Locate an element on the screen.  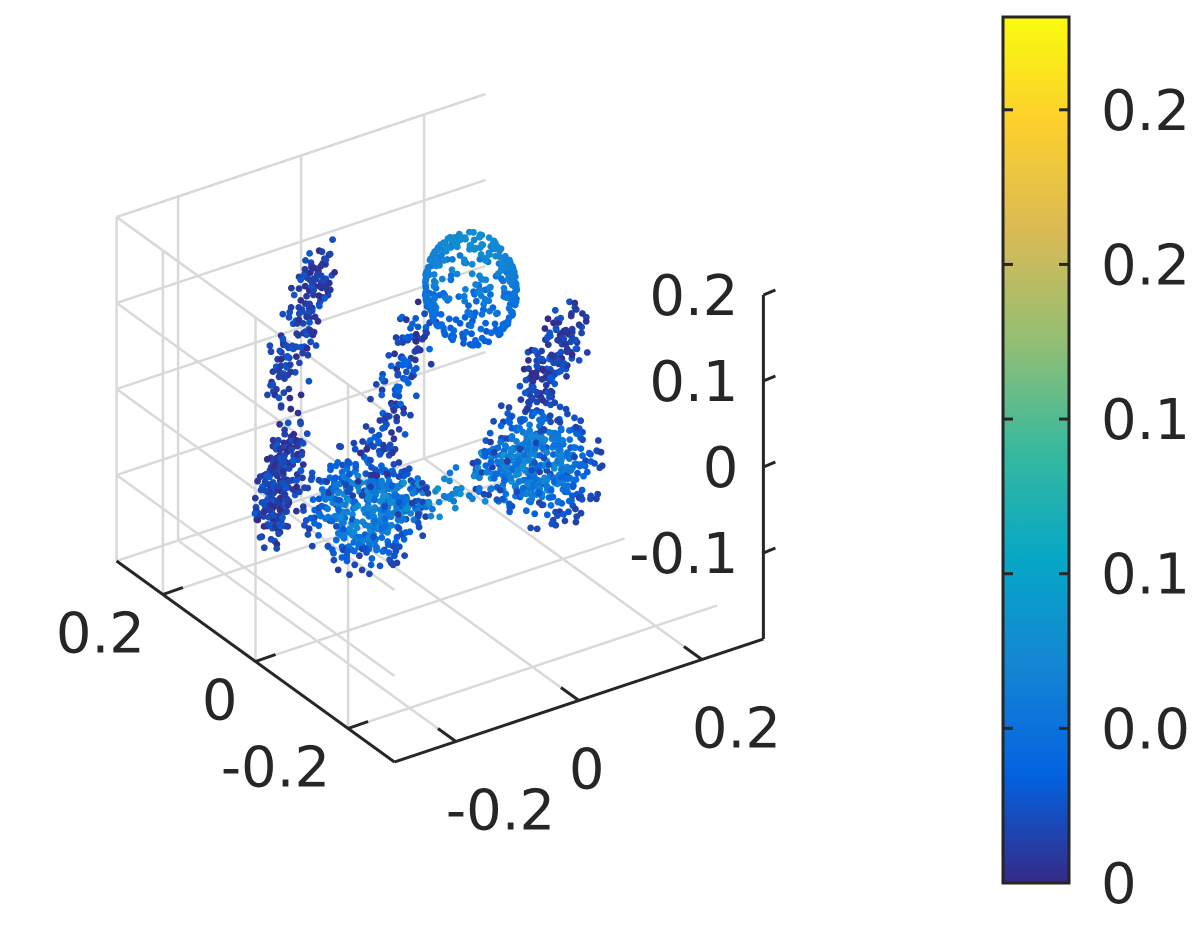
y-tick-label: -0.2 is located at coordinates (275, 768).